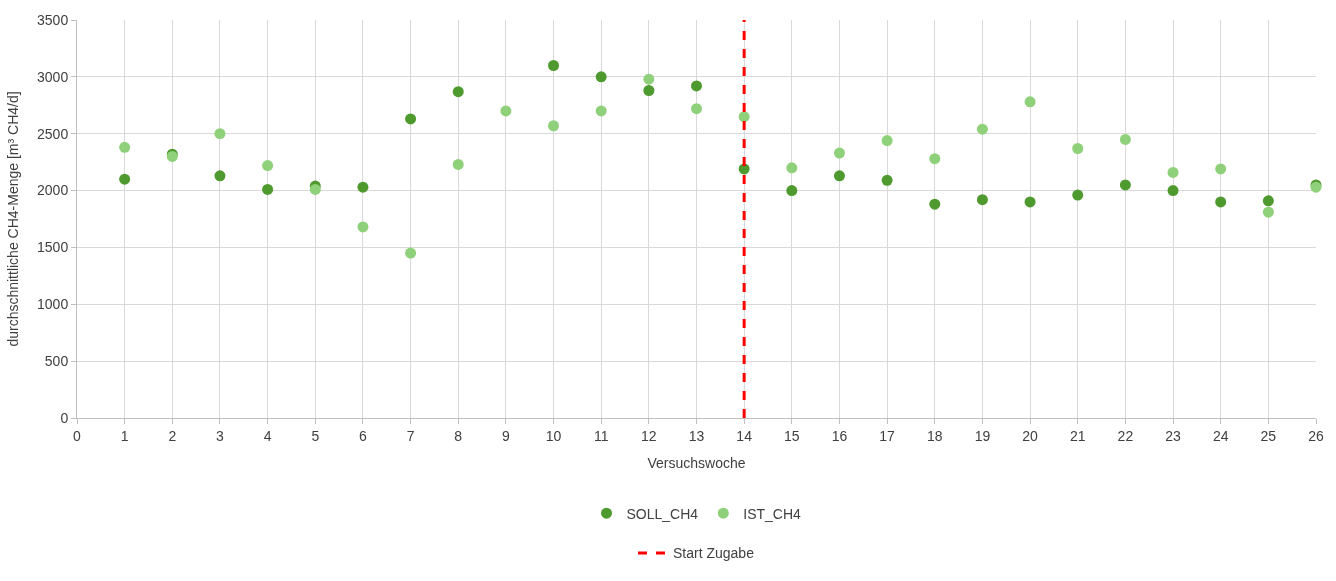  Describe the element at coordinates (1173, 435) in the screenshot. I see `x-tick-label: 23` at that location.